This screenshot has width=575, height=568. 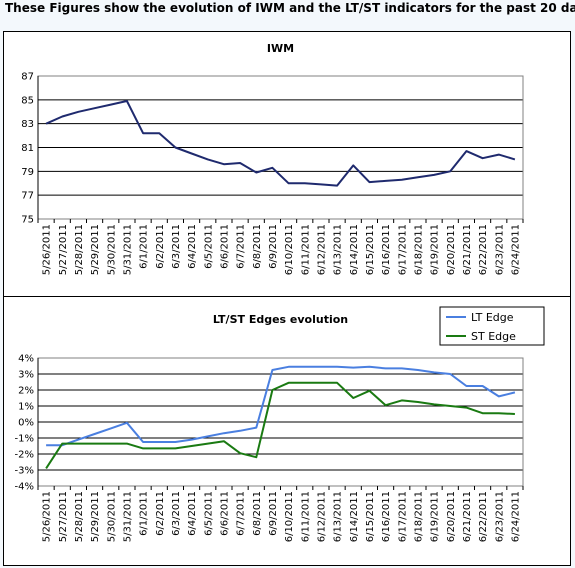 What do you see at coordinates (24, 487) in the screenshot?
I see `y-tick-label: -4%` at bounding box center [24, 487].